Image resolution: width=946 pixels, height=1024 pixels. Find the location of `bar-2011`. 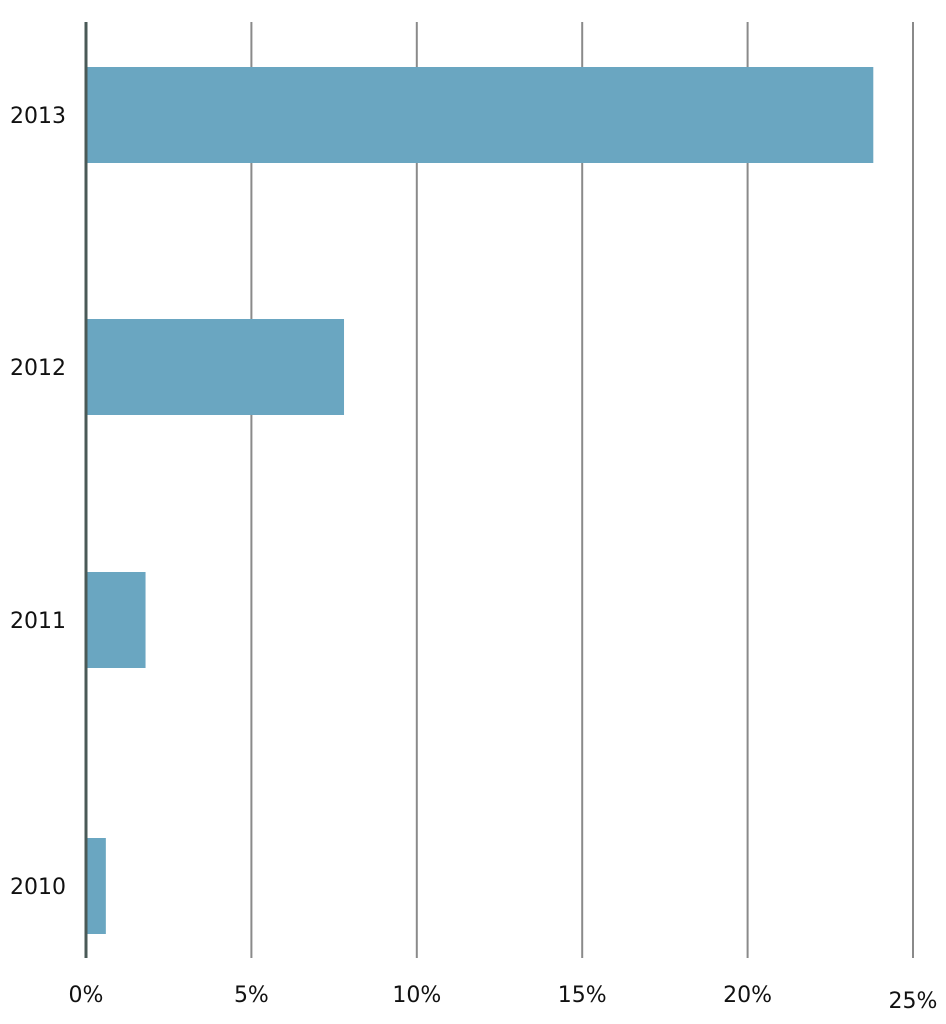

bar-2011 is located at coordinates (116, 620).